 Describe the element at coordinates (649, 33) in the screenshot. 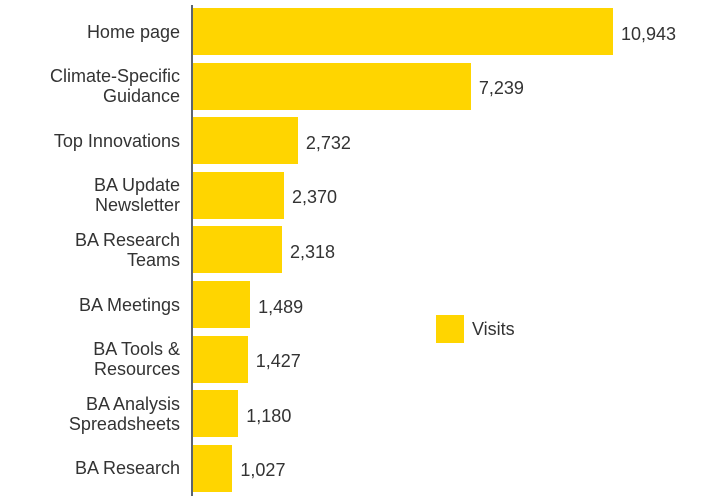

I see `value-label: 10,943` at that location.